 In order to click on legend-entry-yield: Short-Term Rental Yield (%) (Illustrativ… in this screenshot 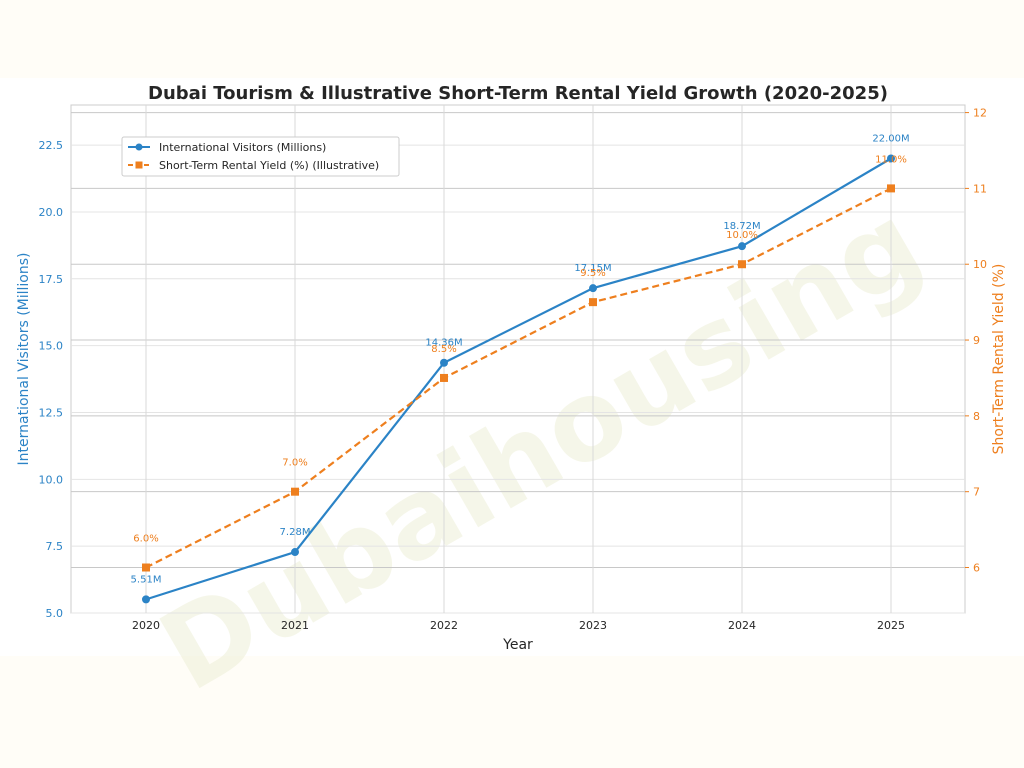, I will do `click(253, 165)`.